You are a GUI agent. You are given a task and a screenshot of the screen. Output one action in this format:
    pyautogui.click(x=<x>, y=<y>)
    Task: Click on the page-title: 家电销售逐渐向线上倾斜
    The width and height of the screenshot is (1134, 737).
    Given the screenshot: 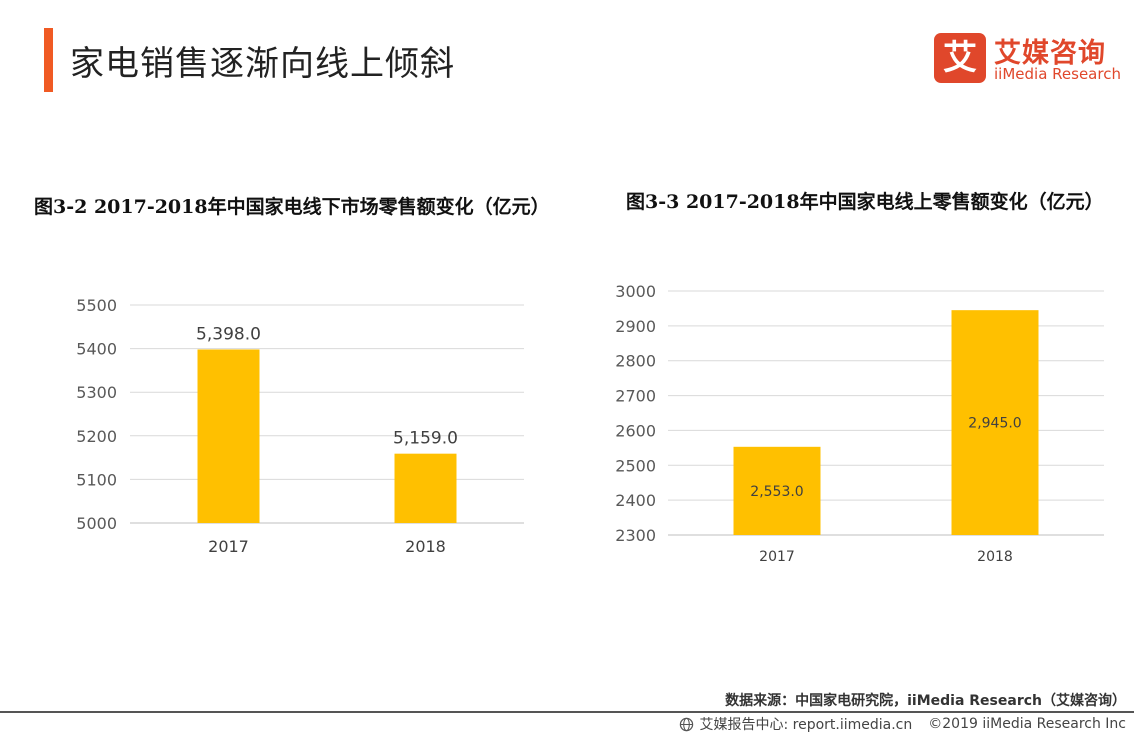 What is the action you would take?
    pyautogui.click(x=262, y=64)
    